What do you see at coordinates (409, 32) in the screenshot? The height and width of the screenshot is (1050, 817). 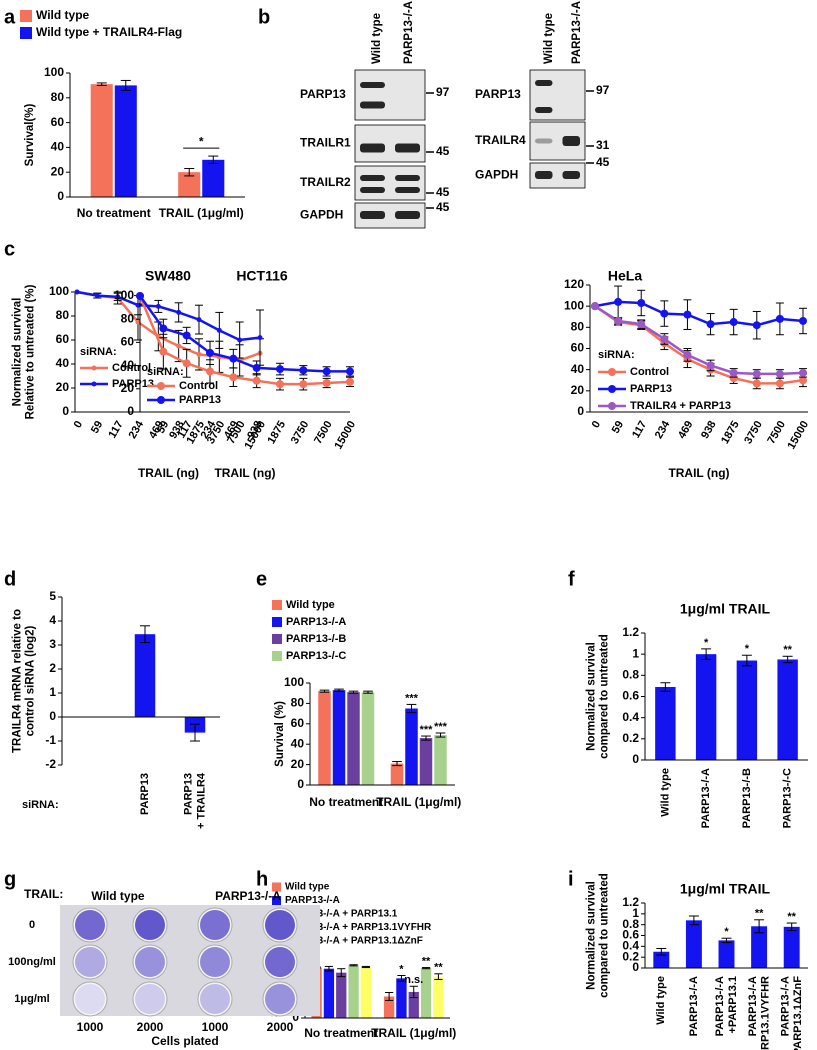 I see `lane-label: PARP13-/-A` at bounding box center [409, 32].